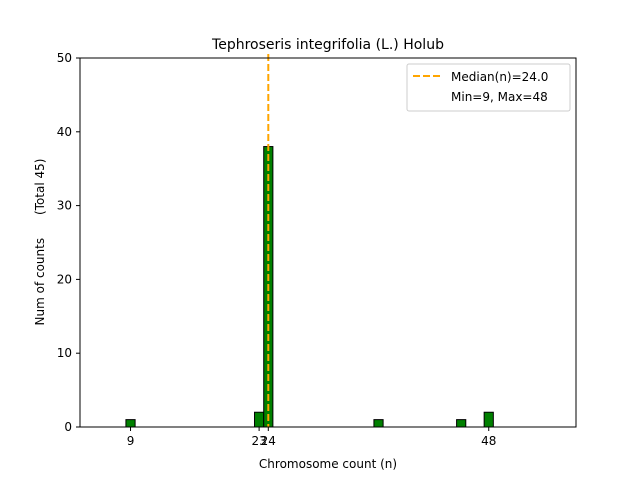  What do you see at coordinates (488, 441) in the screenshot?
I see `x-tick-label-48: 48` at bounding box center [488, 441].